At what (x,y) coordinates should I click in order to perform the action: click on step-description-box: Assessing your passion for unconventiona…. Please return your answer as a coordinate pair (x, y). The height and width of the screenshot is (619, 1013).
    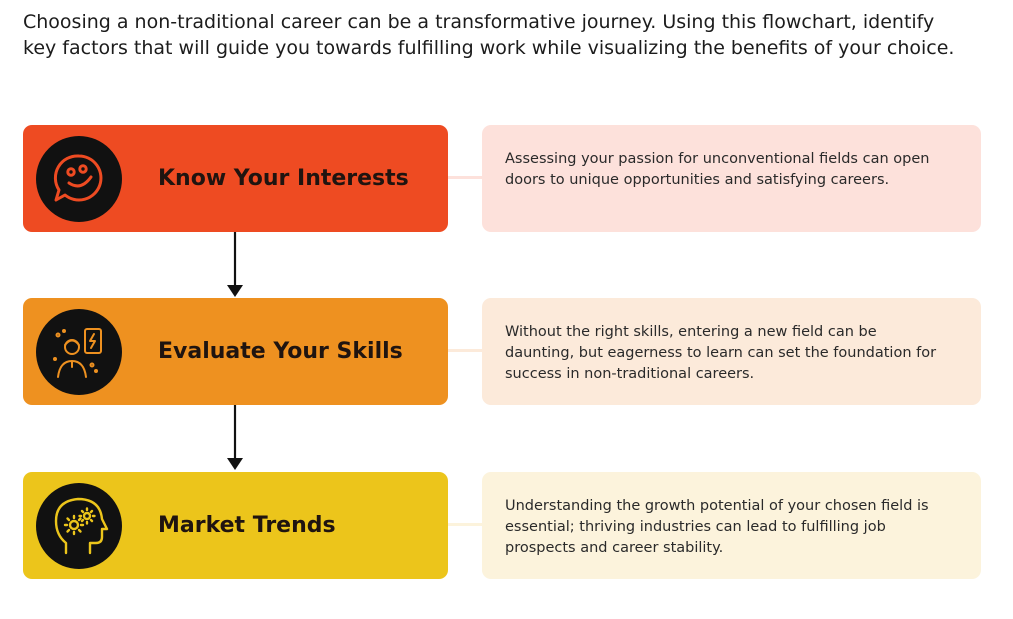
    Looking at the image, I should click on (731, 178).